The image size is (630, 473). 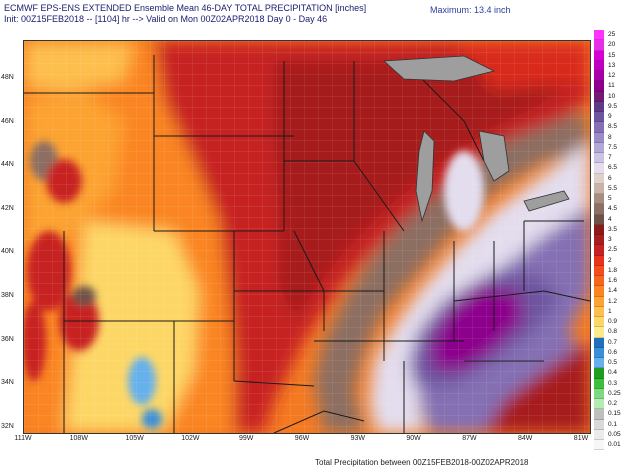 What do you see at coordinates (7, 208) in the screenshot?
I see `latitude-label: 42N` at bounding box center [7, 208].